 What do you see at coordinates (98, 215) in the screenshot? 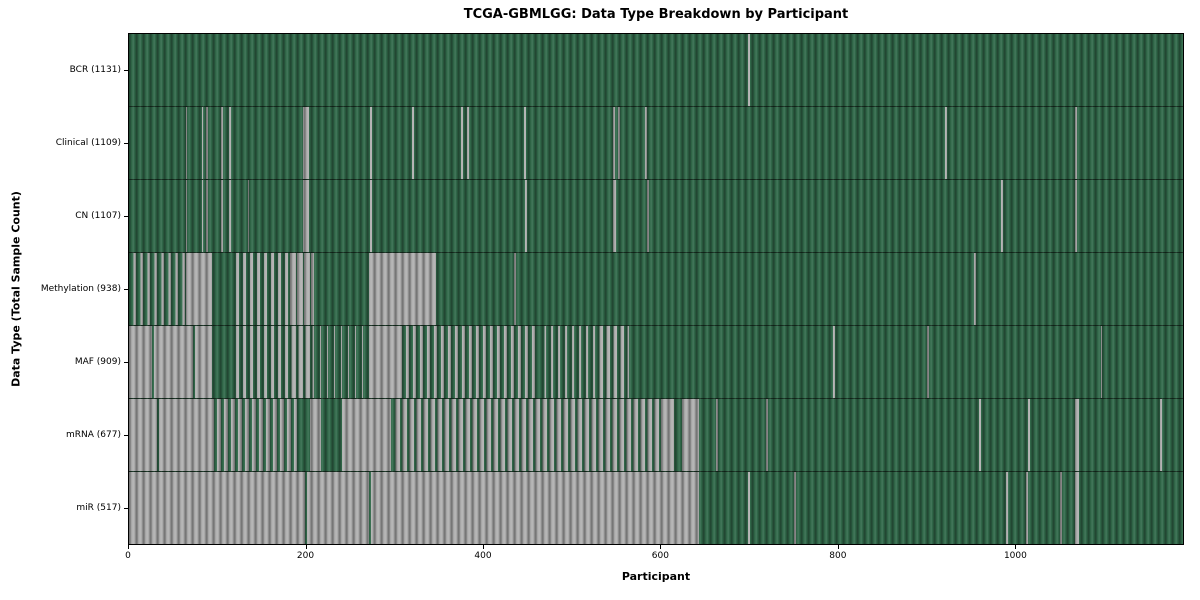
I see `y-tick-label-CN: CN (1107)` at bounding box center [98, 215].